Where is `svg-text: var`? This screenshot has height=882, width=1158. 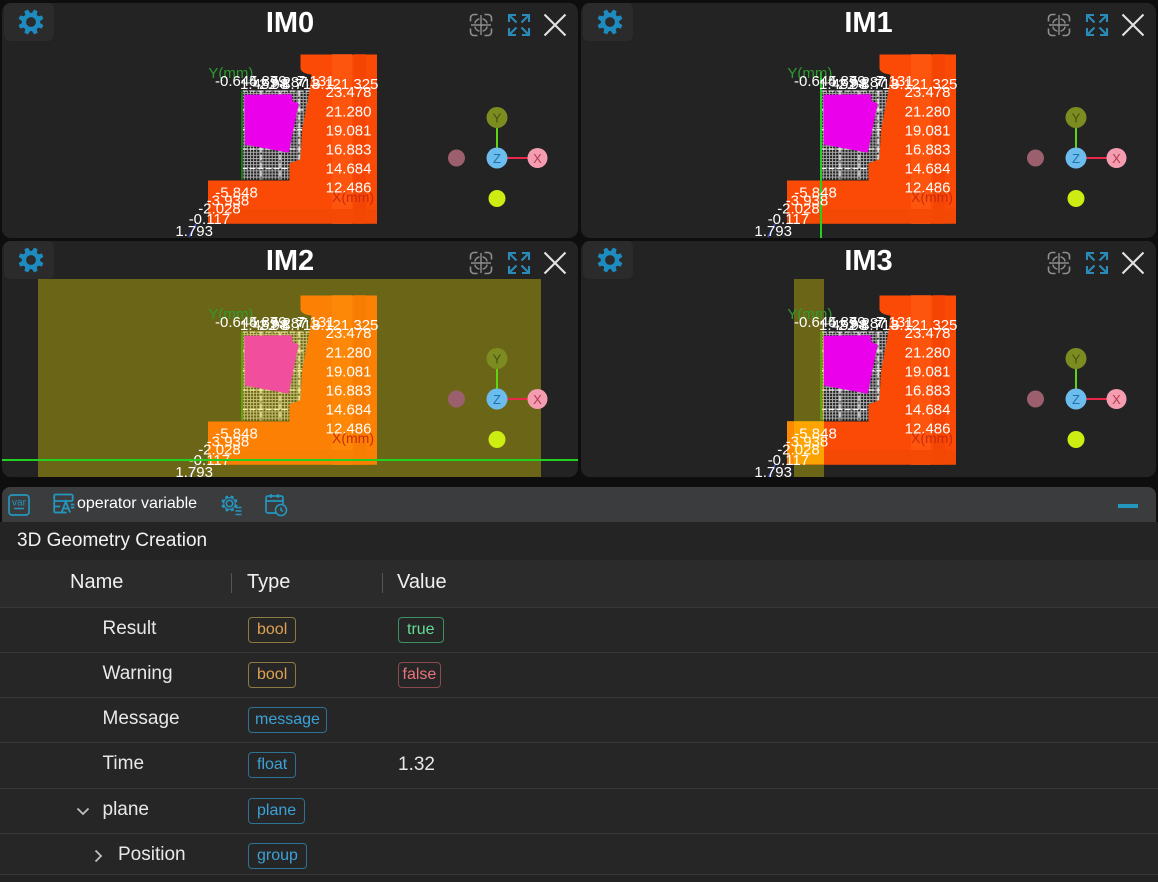 svg-text: var is located at coordinates (19, 503).